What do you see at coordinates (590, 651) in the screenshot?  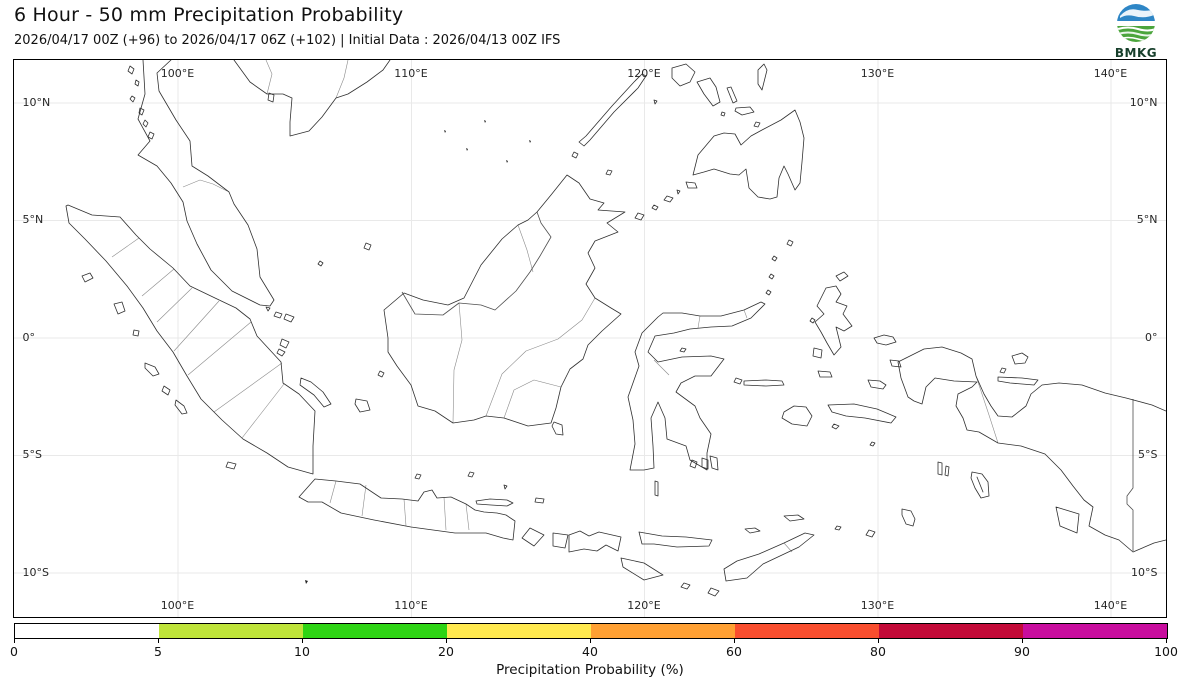 I see `colorbar-tick-label: 40` at bounding box center [590, 651].